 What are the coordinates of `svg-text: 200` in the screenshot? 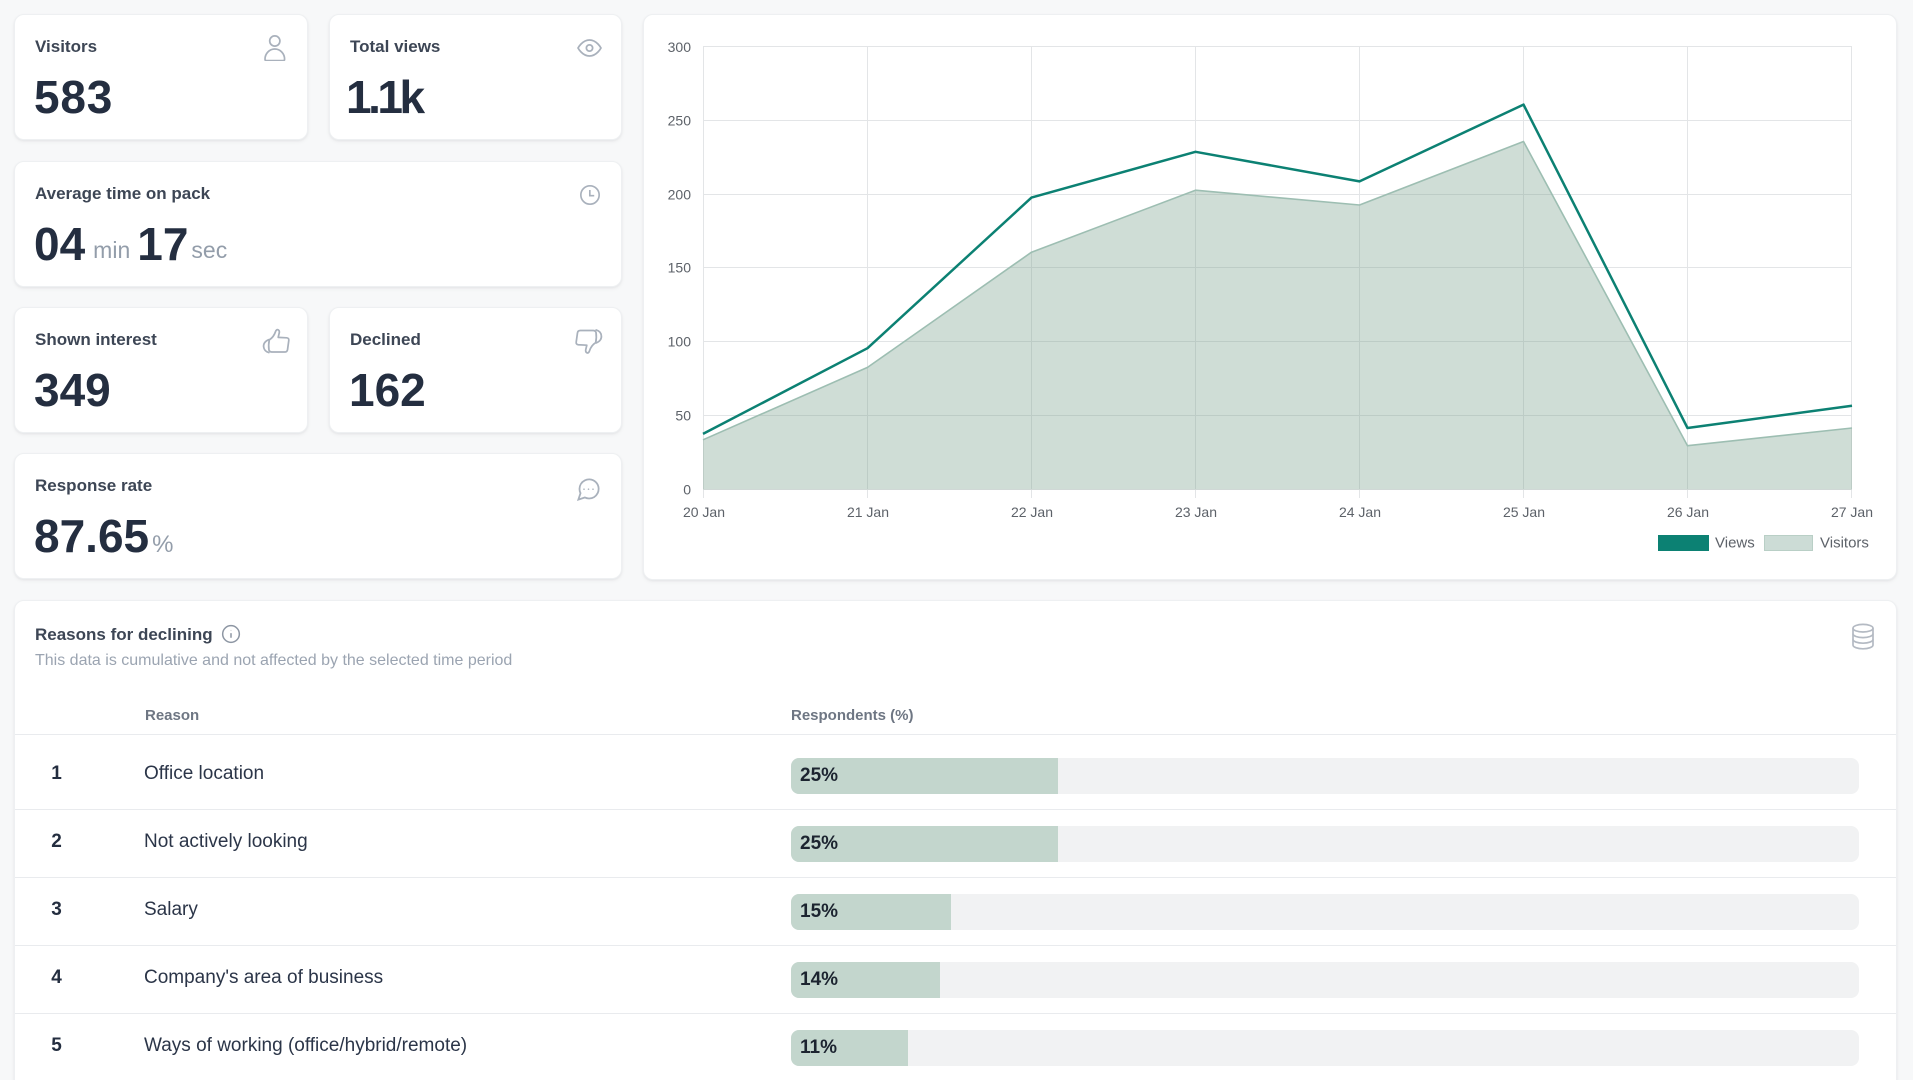 It's located at (680, 195).